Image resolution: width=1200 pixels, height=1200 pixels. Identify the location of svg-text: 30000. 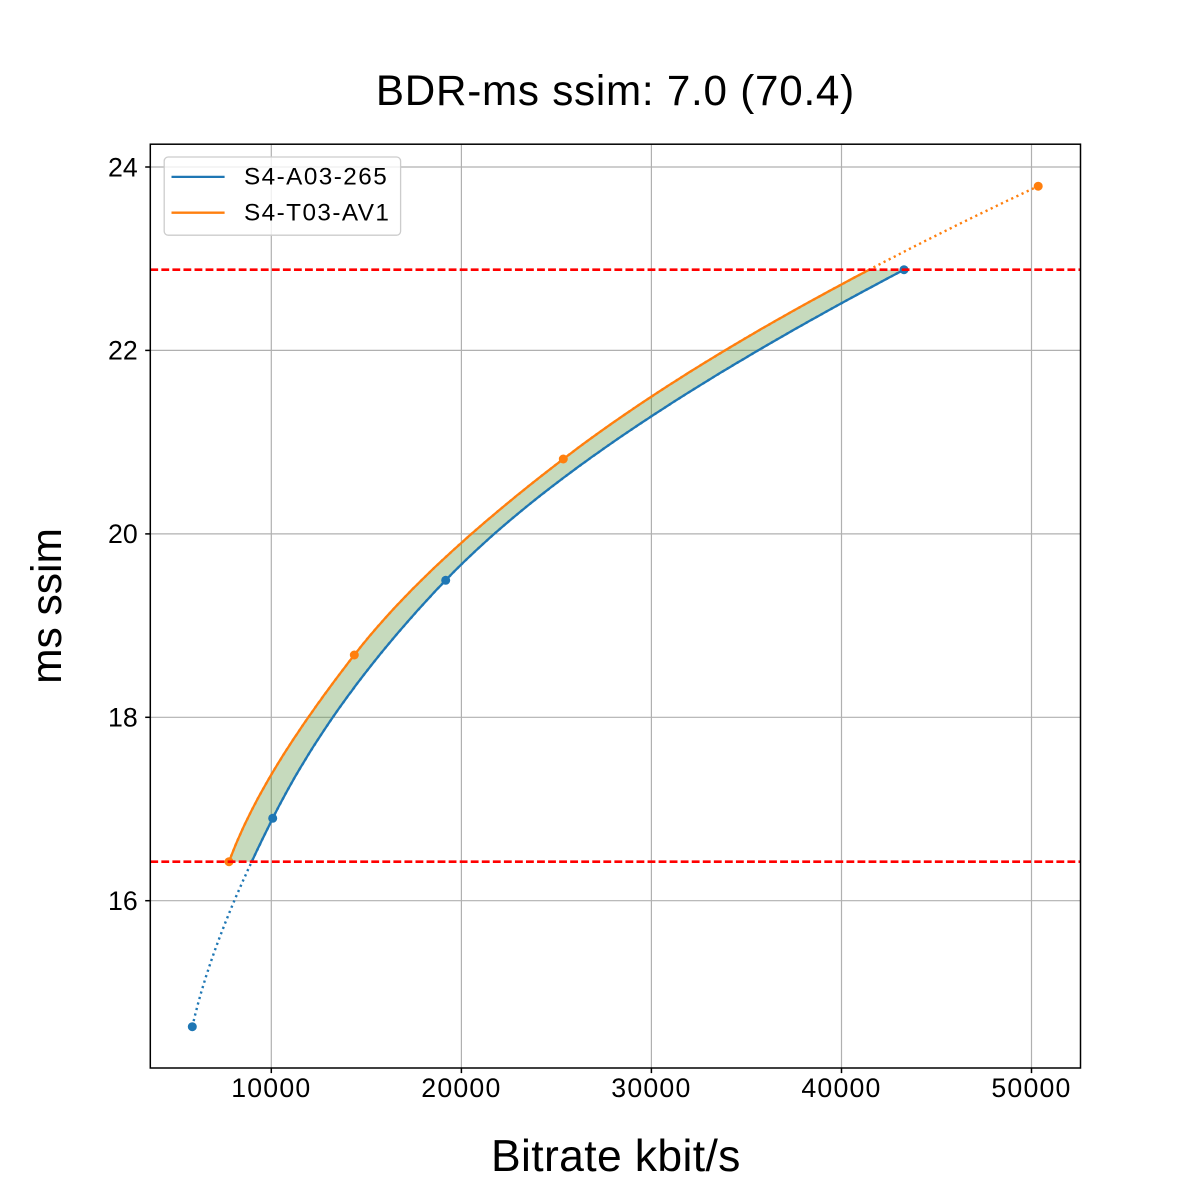
(651, 1088).